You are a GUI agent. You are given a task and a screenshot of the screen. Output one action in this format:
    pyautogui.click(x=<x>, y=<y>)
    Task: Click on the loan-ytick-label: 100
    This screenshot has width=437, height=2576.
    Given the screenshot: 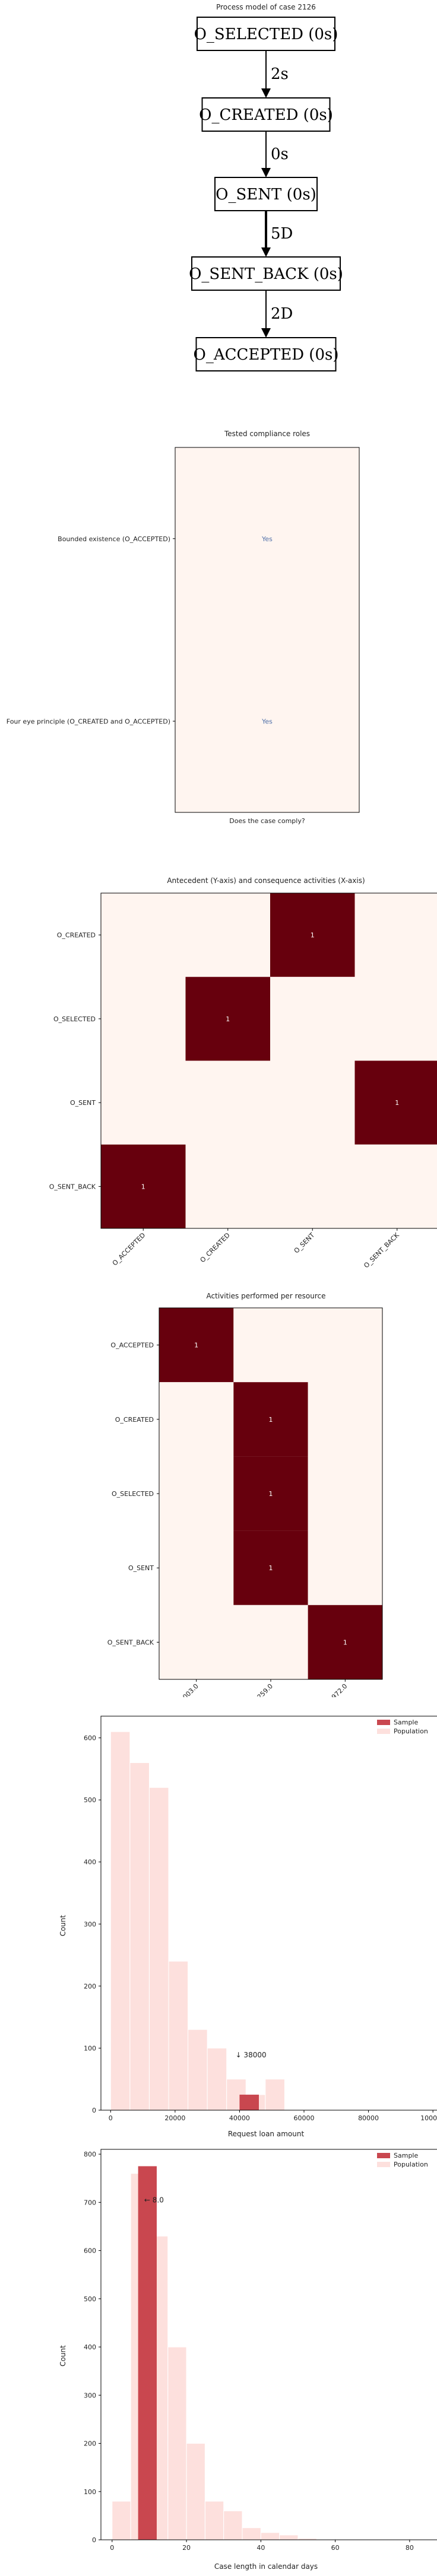 What is the action you would take?
    pyautogui.click(x=90, y=2048)
    